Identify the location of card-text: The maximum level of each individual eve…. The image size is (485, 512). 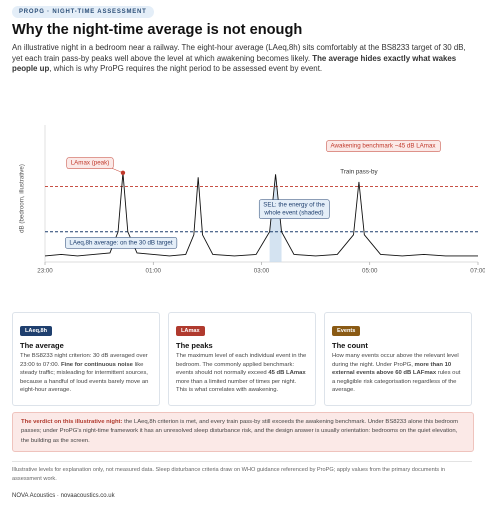
(241, 365).